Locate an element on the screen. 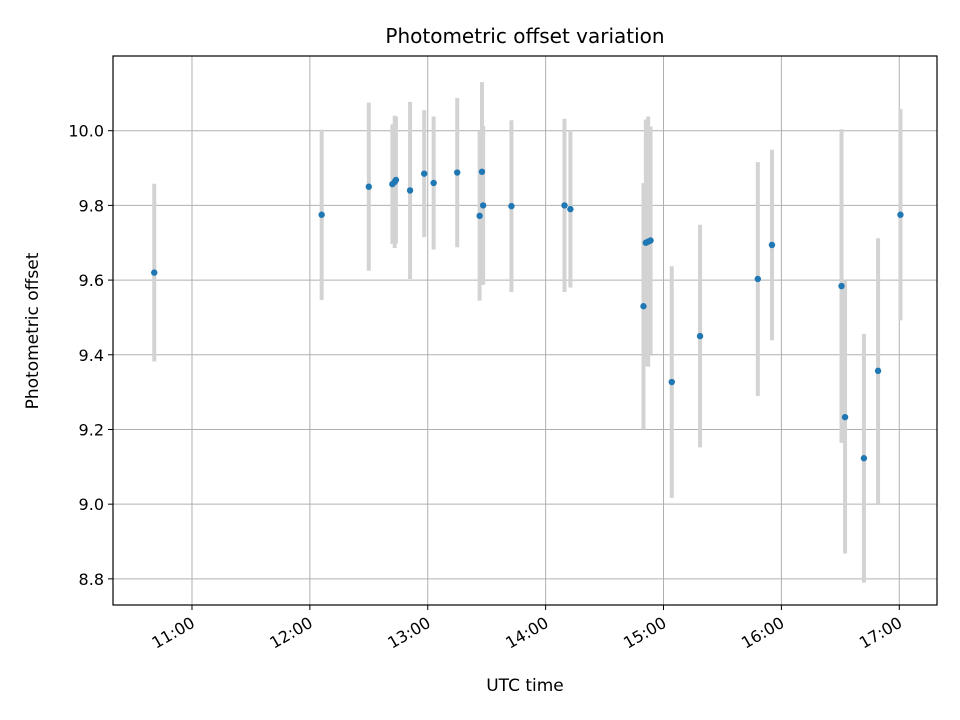 This screenshot has width=960, height=720. y-axis-label: Photometric offset is located at coordinates (33, 330).